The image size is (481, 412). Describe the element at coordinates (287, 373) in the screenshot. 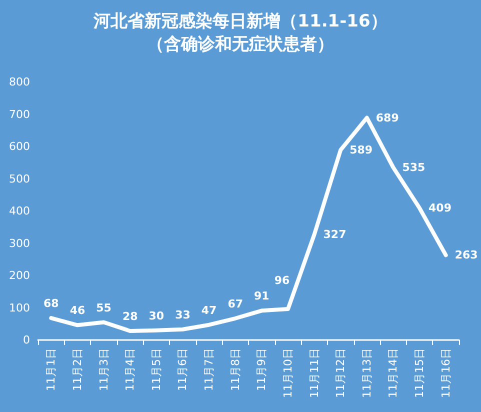

I see `x-tick-label: 11月10日` at that location.